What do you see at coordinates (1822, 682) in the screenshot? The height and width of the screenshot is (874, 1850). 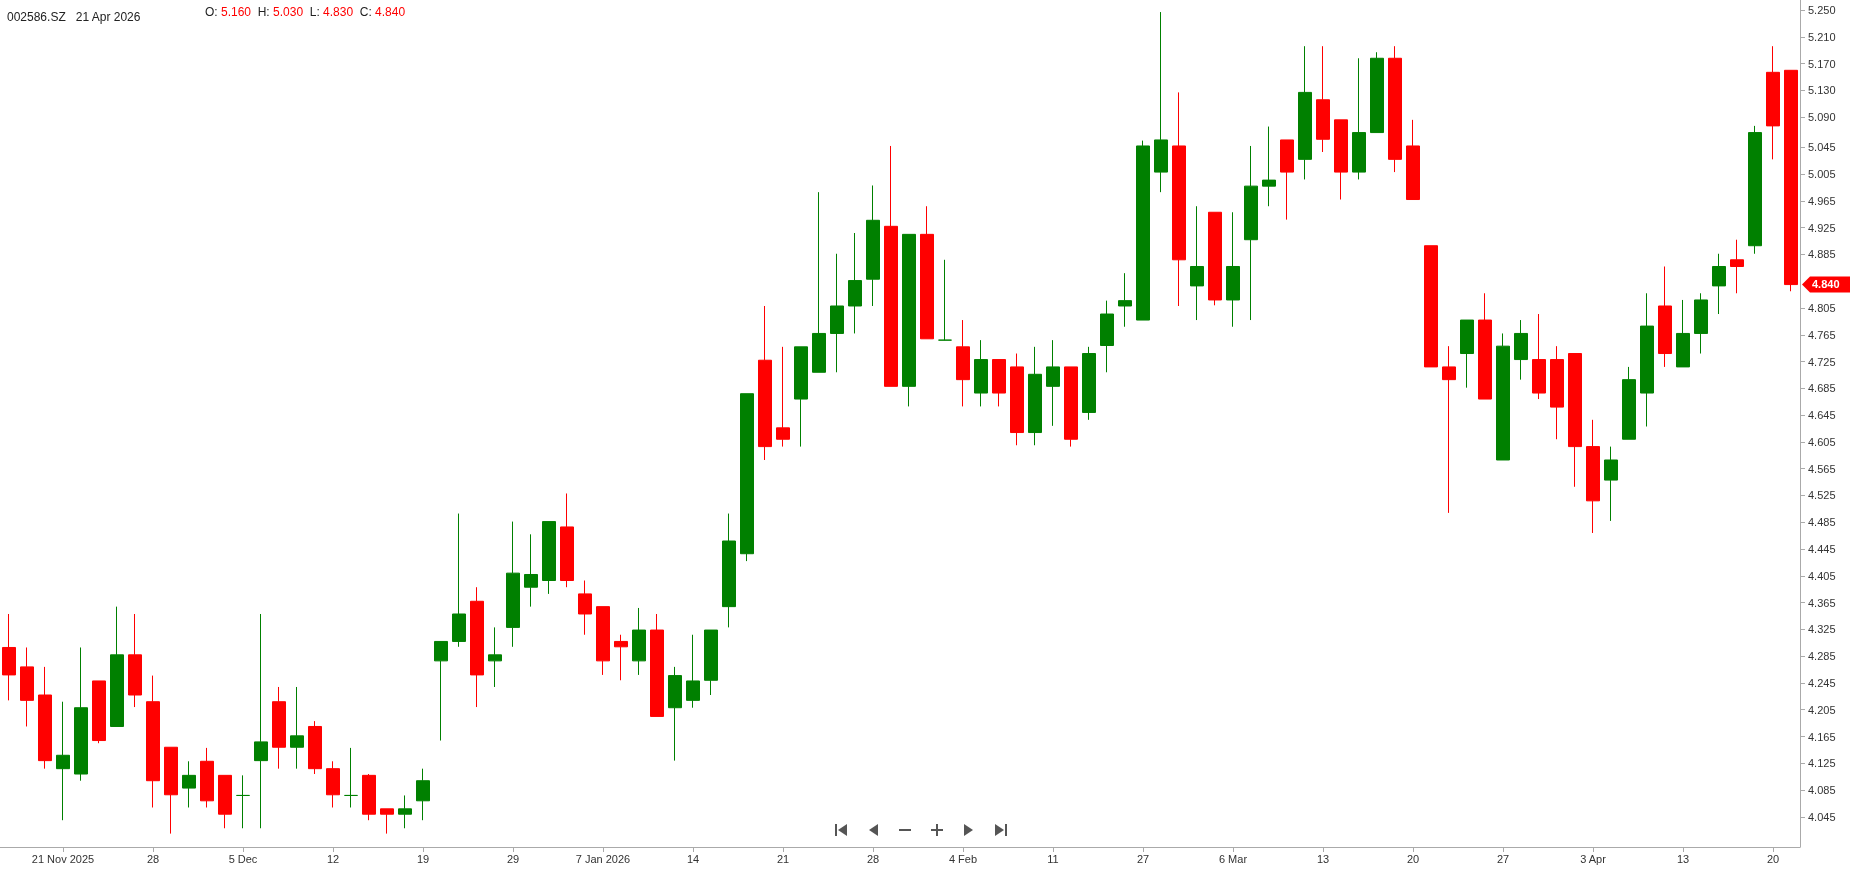 I see `y-tick-label: 4.245` at bounding box center [1822, 682].